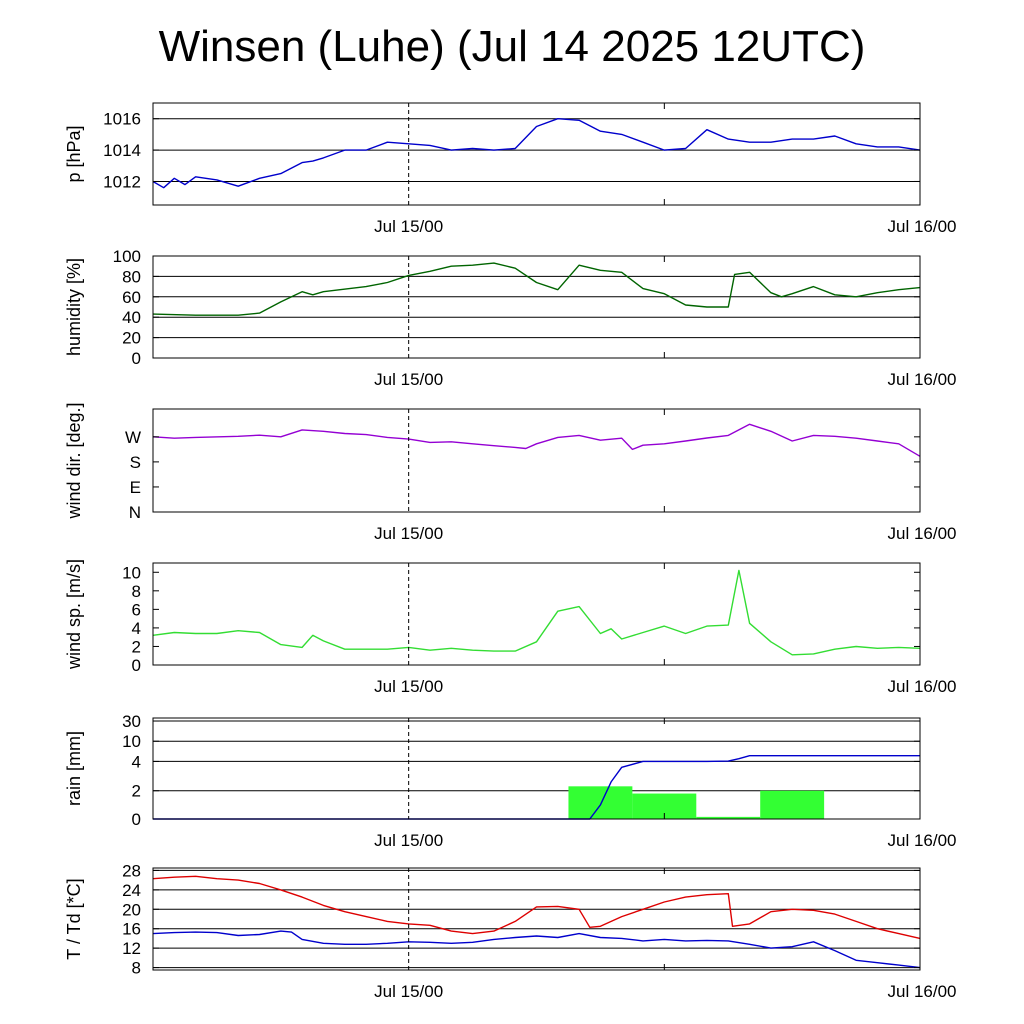  Describe the element at coordinates (122, 150) in the screenshot. I see `y-tick-label: 1014` at that location.